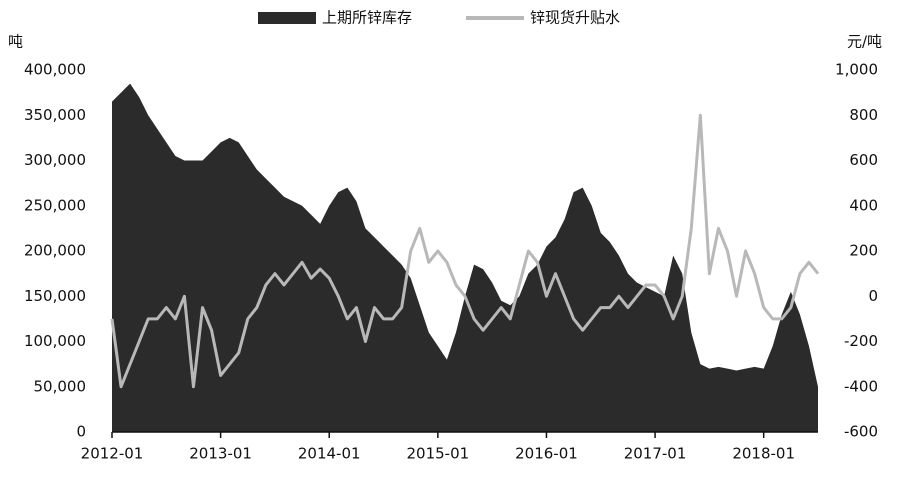  I want to click on y-tick-label: 300,000, so click(55, 160).